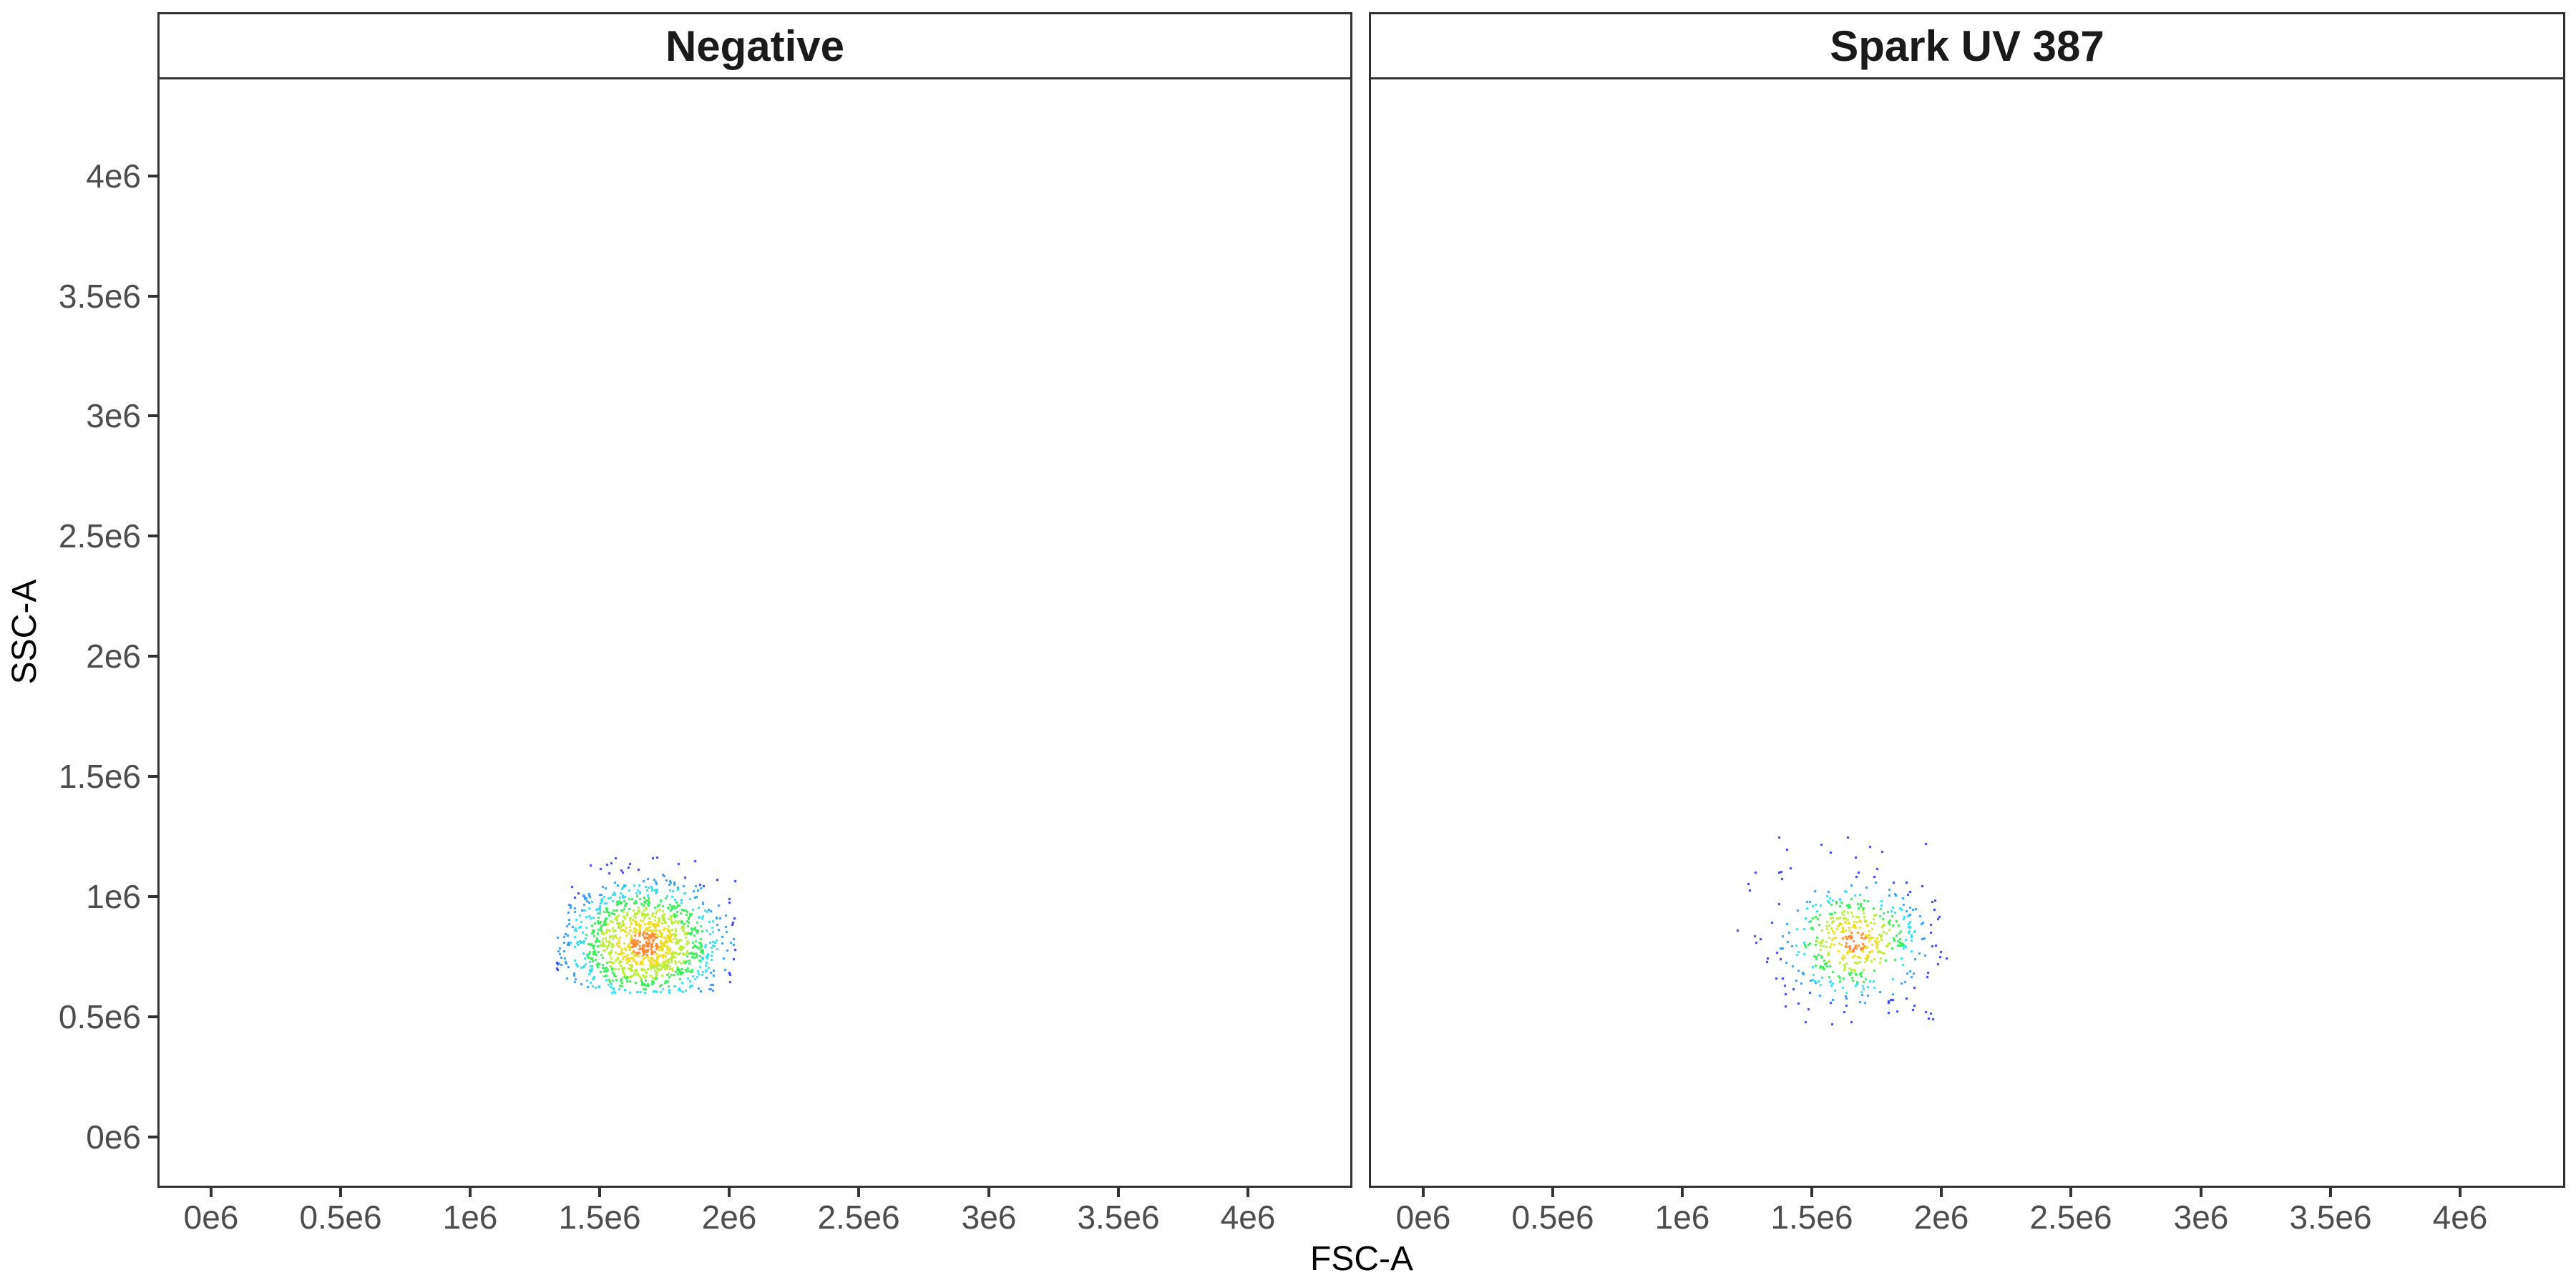 The width and height of the screenshot is (2576, 1288). Describe the element at coordinates (113, 1137) in the screenshot. I see `y-tick-label: 0e6` at that location.